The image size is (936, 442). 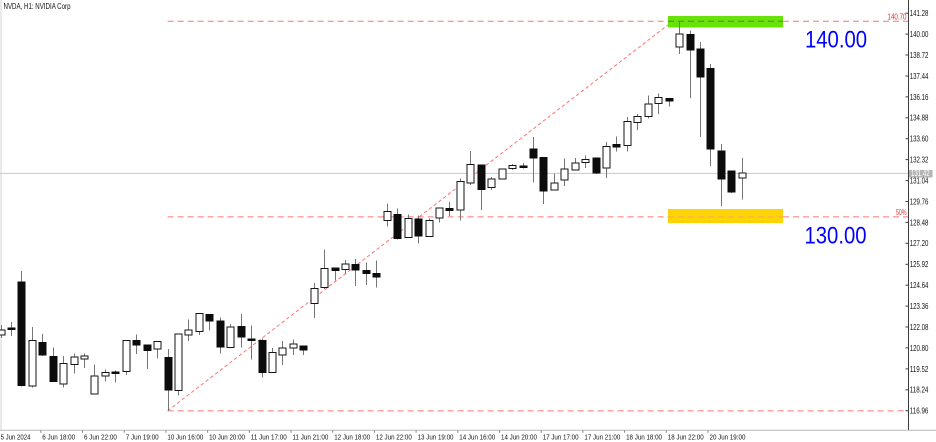 What do you see at coordinates (836, 236) in the screenshot?
I see `svg-text: 130.00` at bounding box center [836, 236].